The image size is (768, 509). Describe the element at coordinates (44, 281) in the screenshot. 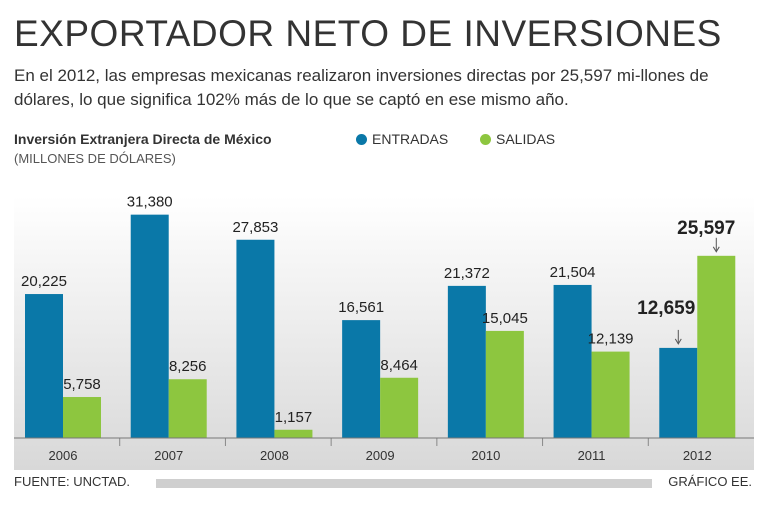

I see `data-label-entradas-2006: 20,225` at that location.